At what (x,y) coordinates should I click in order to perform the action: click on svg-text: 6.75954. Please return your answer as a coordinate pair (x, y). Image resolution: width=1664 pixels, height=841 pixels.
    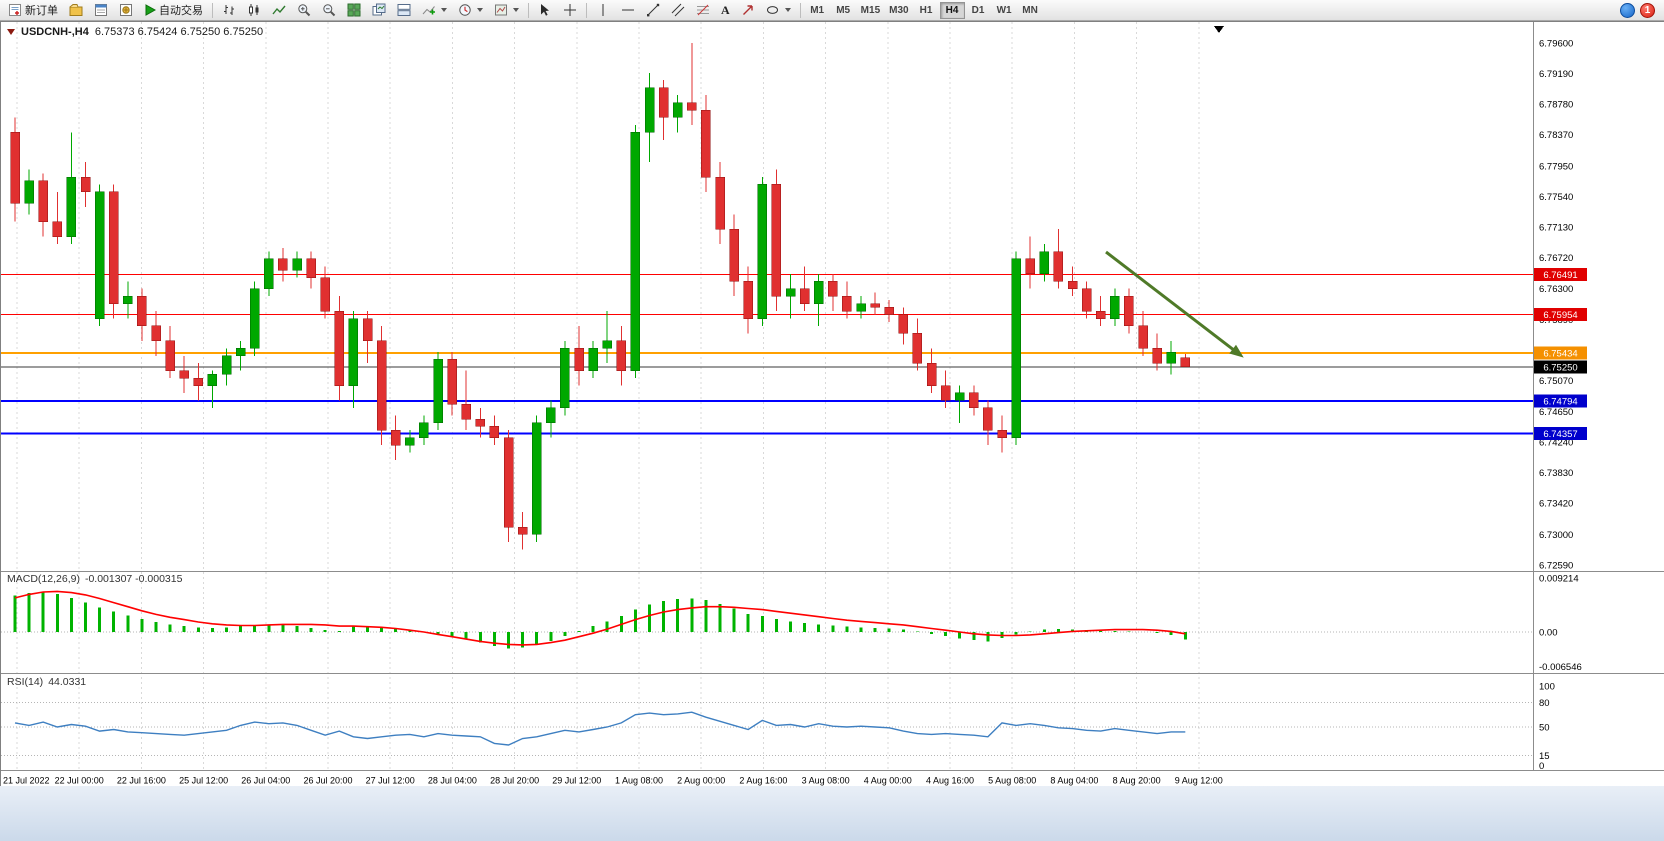
    Looking at the image, I should click on (1560, 315).